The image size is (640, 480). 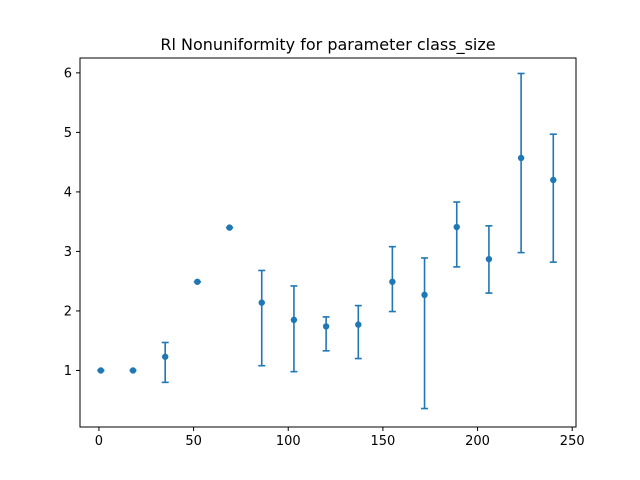 What do you see at coordinates (288, 441) in the screenshot?
I see `x-tick-label: 100` at bounding box center [288, 441].